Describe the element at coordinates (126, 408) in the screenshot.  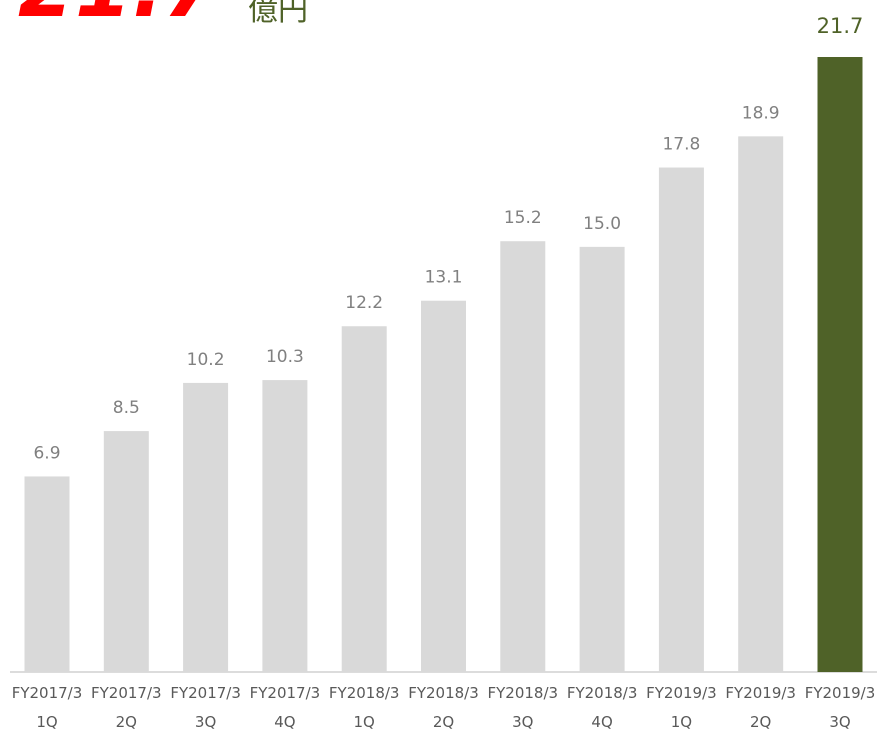
I see `value-label: 8.5` at that location.